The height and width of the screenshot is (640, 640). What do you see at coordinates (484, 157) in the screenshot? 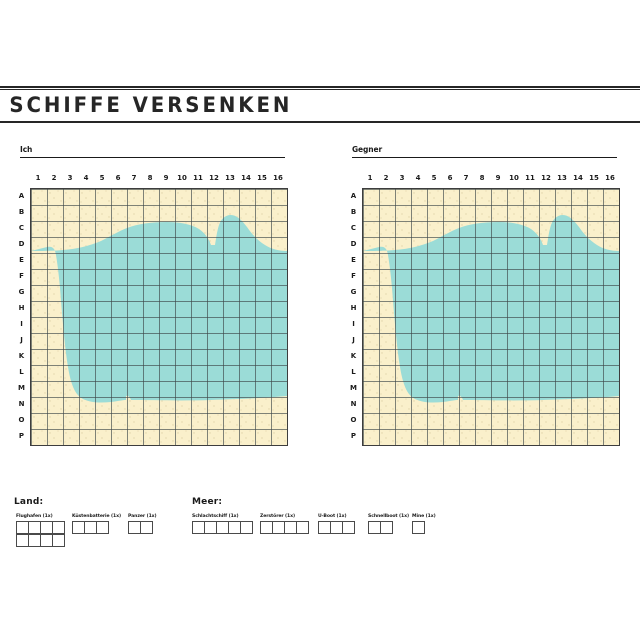
I see `board-rule-opponent` at bounding box center [484, 157].